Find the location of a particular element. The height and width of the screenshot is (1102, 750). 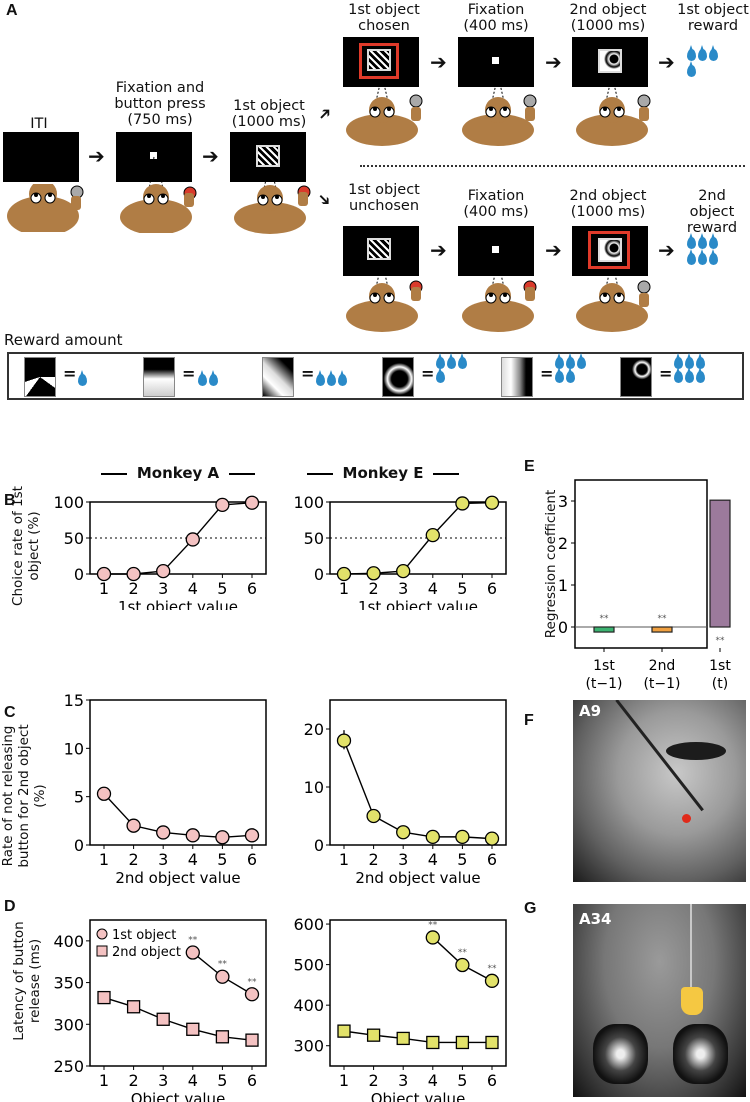

recording-region-marker is located at coordinates (692, 1001).